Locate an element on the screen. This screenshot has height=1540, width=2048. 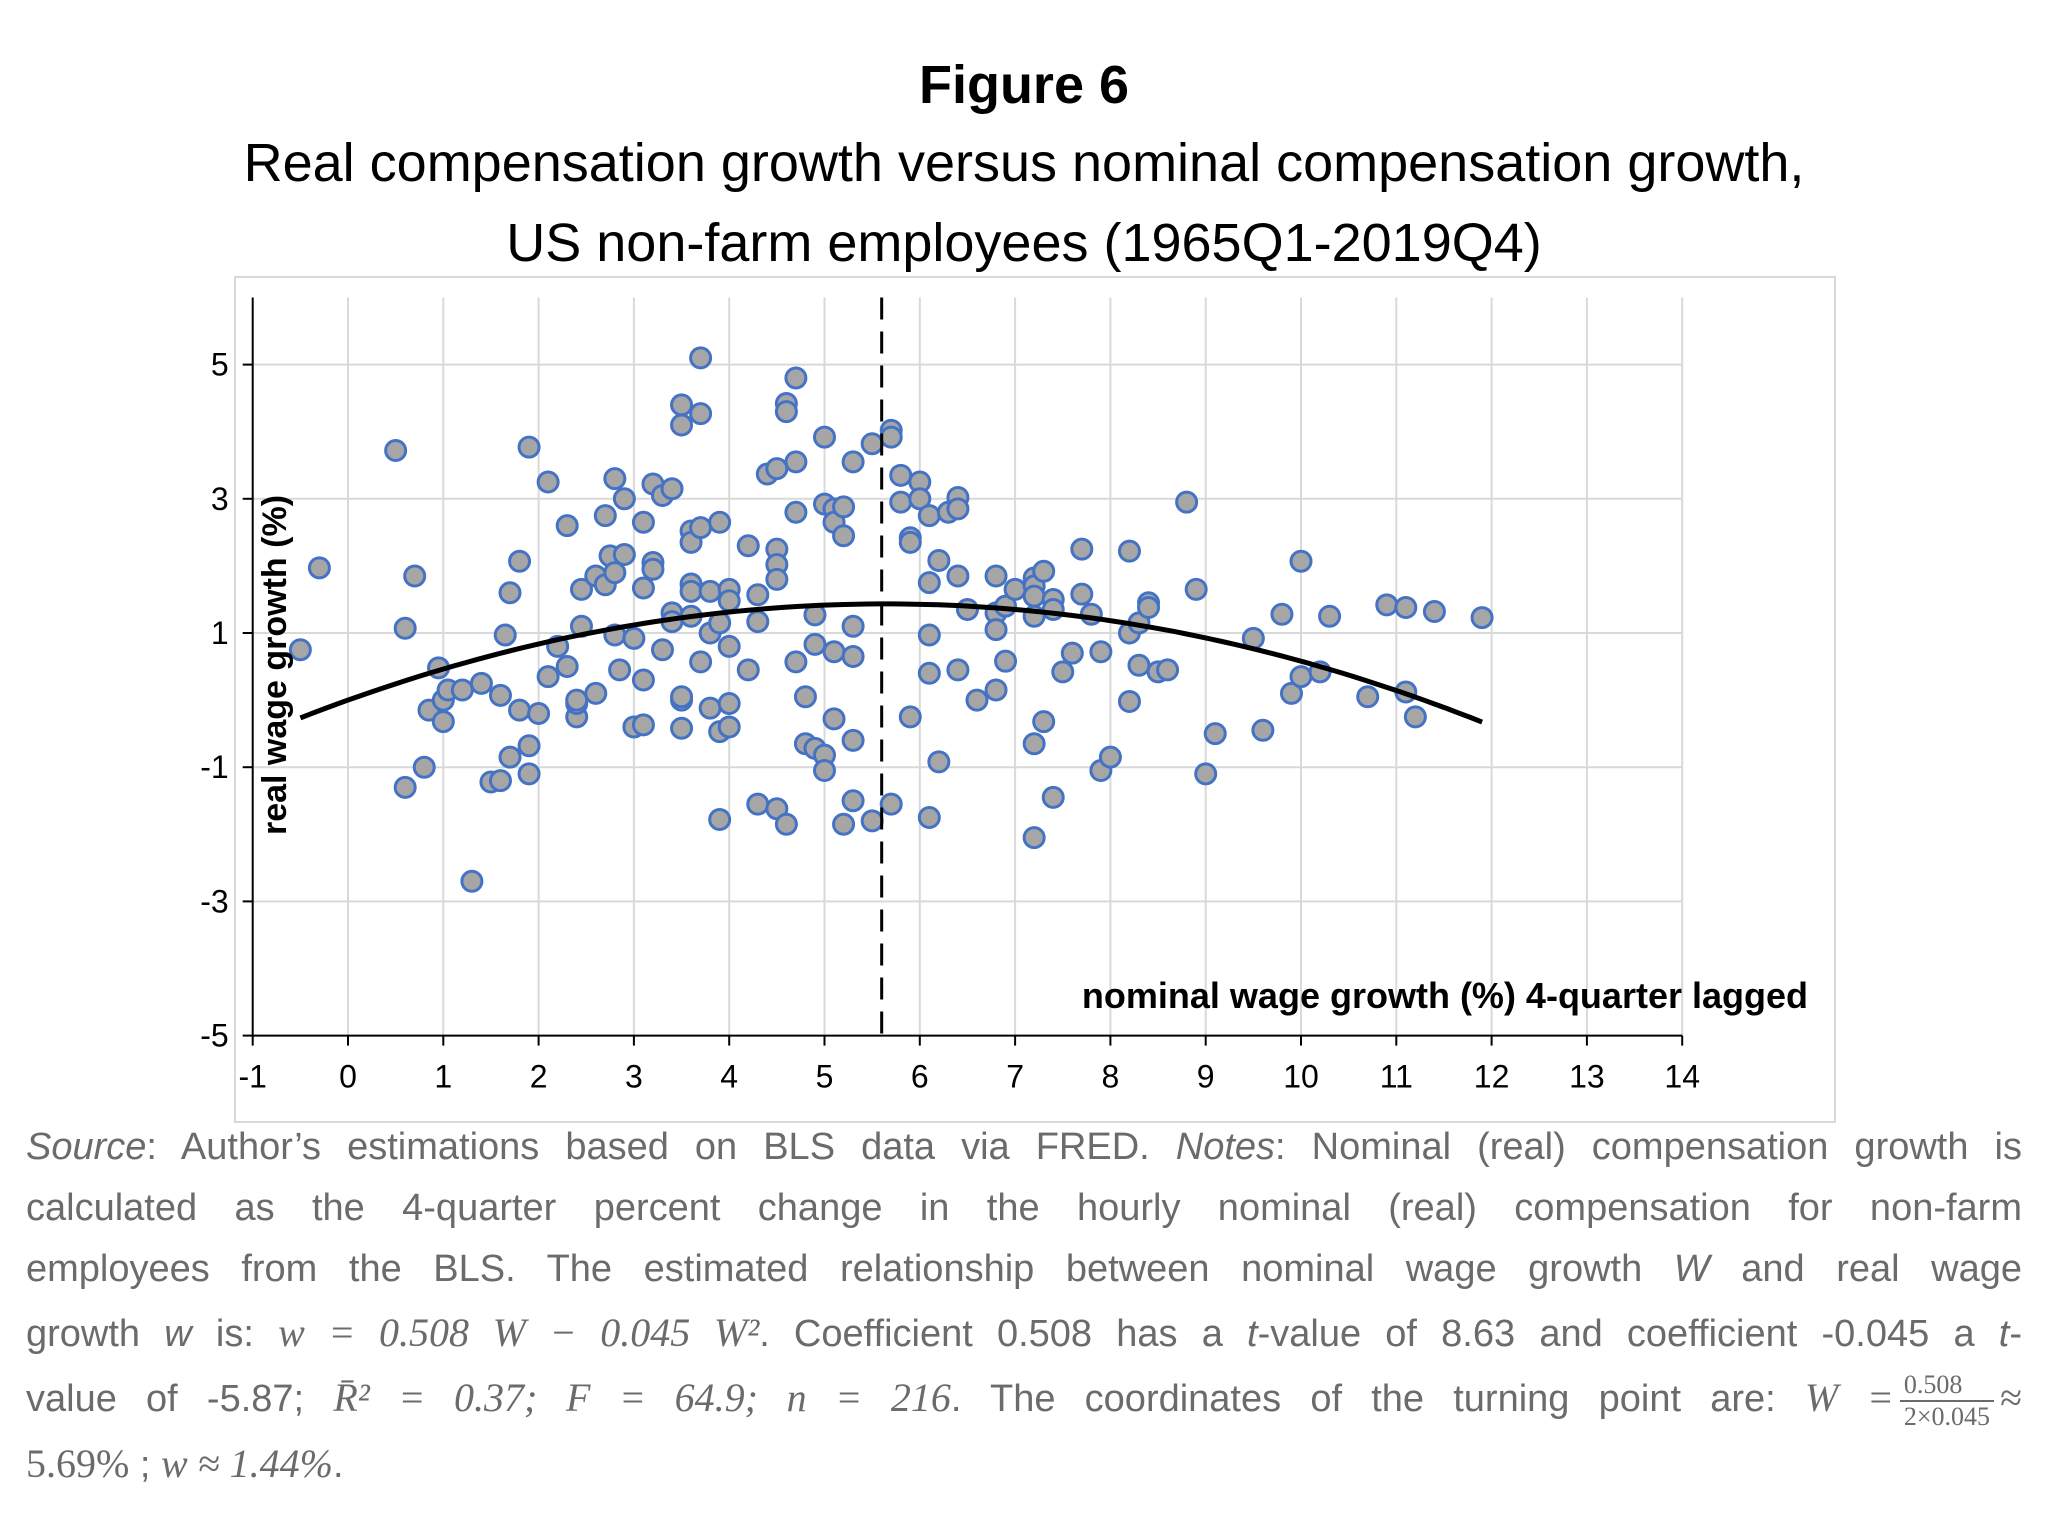
fraction-numerator: 0.508 is located at coordinates (1947, 1386).